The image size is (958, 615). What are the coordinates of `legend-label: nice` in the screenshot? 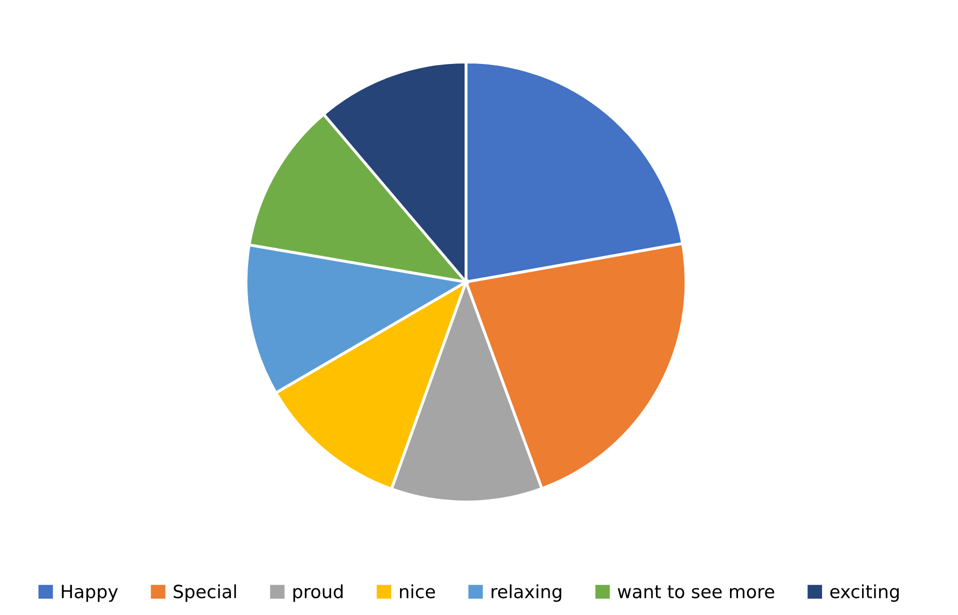 It's located at (417, 591).